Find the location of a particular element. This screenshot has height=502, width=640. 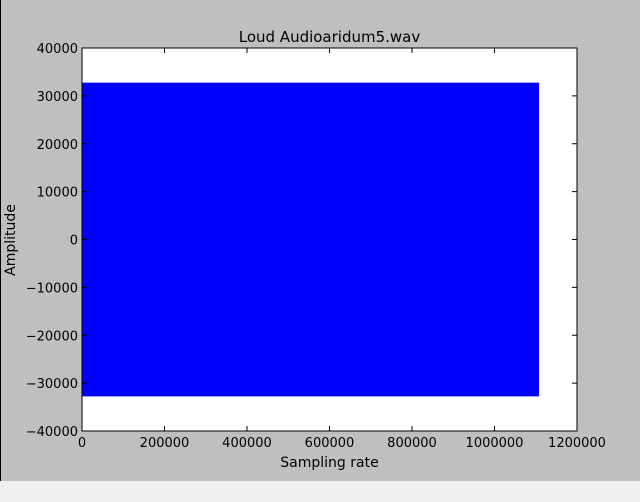

x-tick-label: 1200000 is located at coordinates (577, 443).